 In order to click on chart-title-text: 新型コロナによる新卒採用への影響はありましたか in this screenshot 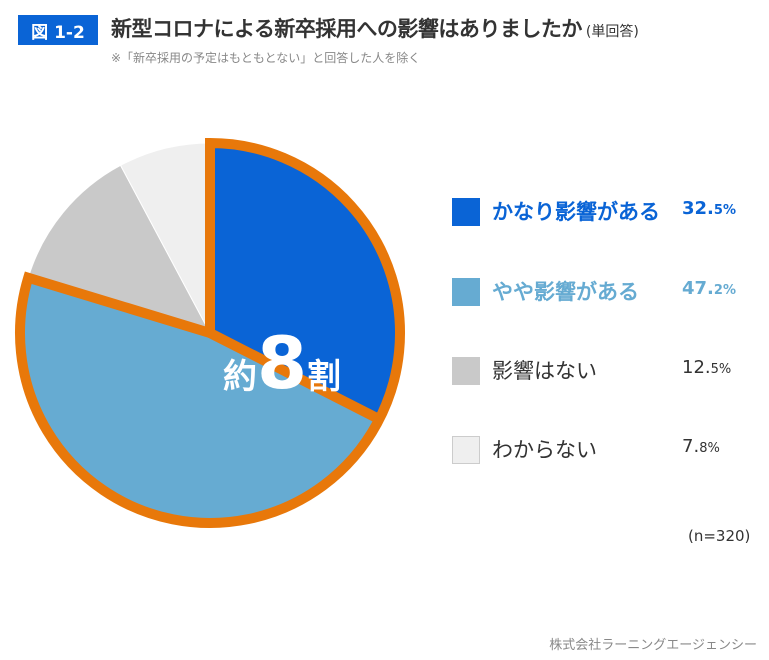, I will do `click(346, 29)`.